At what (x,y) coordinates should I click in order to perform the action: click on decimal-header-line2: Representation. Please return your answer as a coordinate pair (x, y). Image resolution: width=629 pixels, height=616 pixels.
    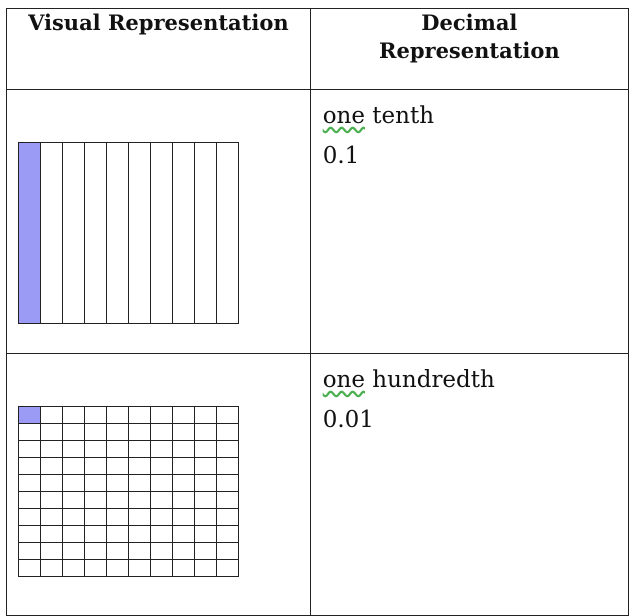
    Looking at the image, I should click on (469, 50).